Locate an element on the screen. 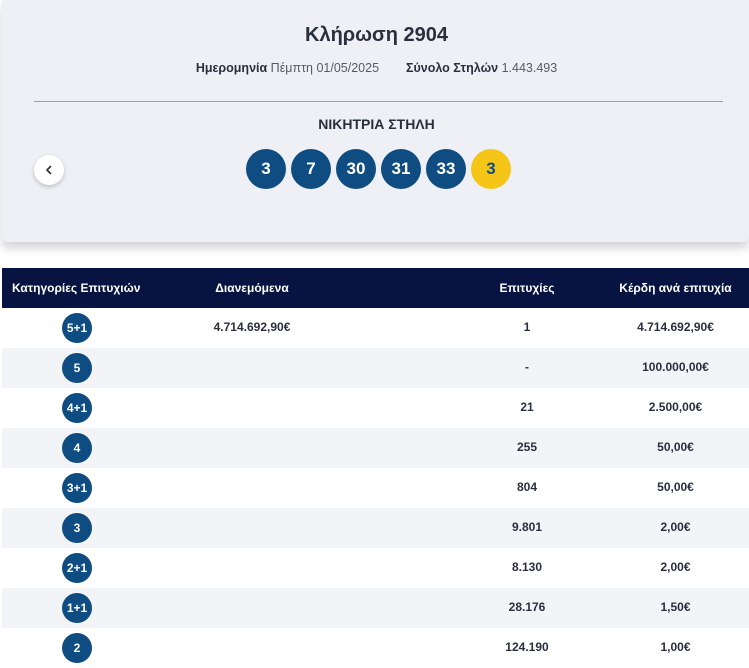 This screenshot has height=668, width=749. chevron-left-icon is located at coordinates (49, 170).